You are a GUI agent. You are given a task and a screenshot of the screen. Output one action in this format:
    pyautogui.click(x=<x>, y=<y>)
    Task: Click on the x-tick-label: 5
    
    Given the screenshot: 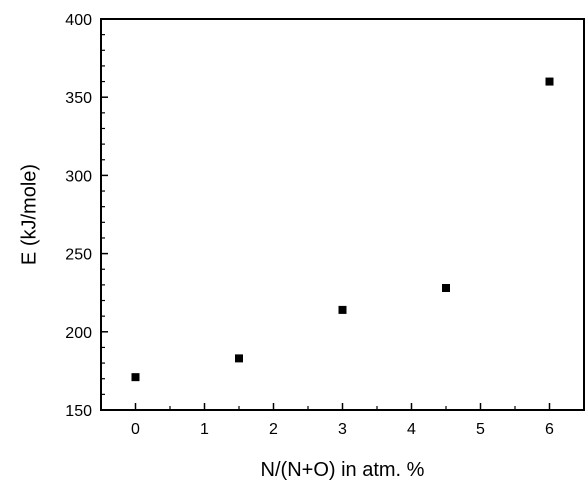 What is the action you would take?
    pyautogui.click(x=480, y=429)
    